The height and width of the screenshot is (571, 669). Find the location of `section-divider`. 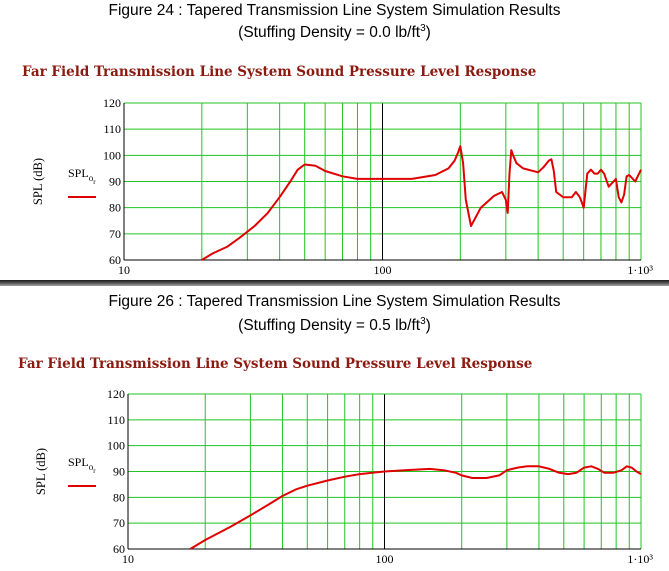

section-divider is located at coordinates (334, 284).